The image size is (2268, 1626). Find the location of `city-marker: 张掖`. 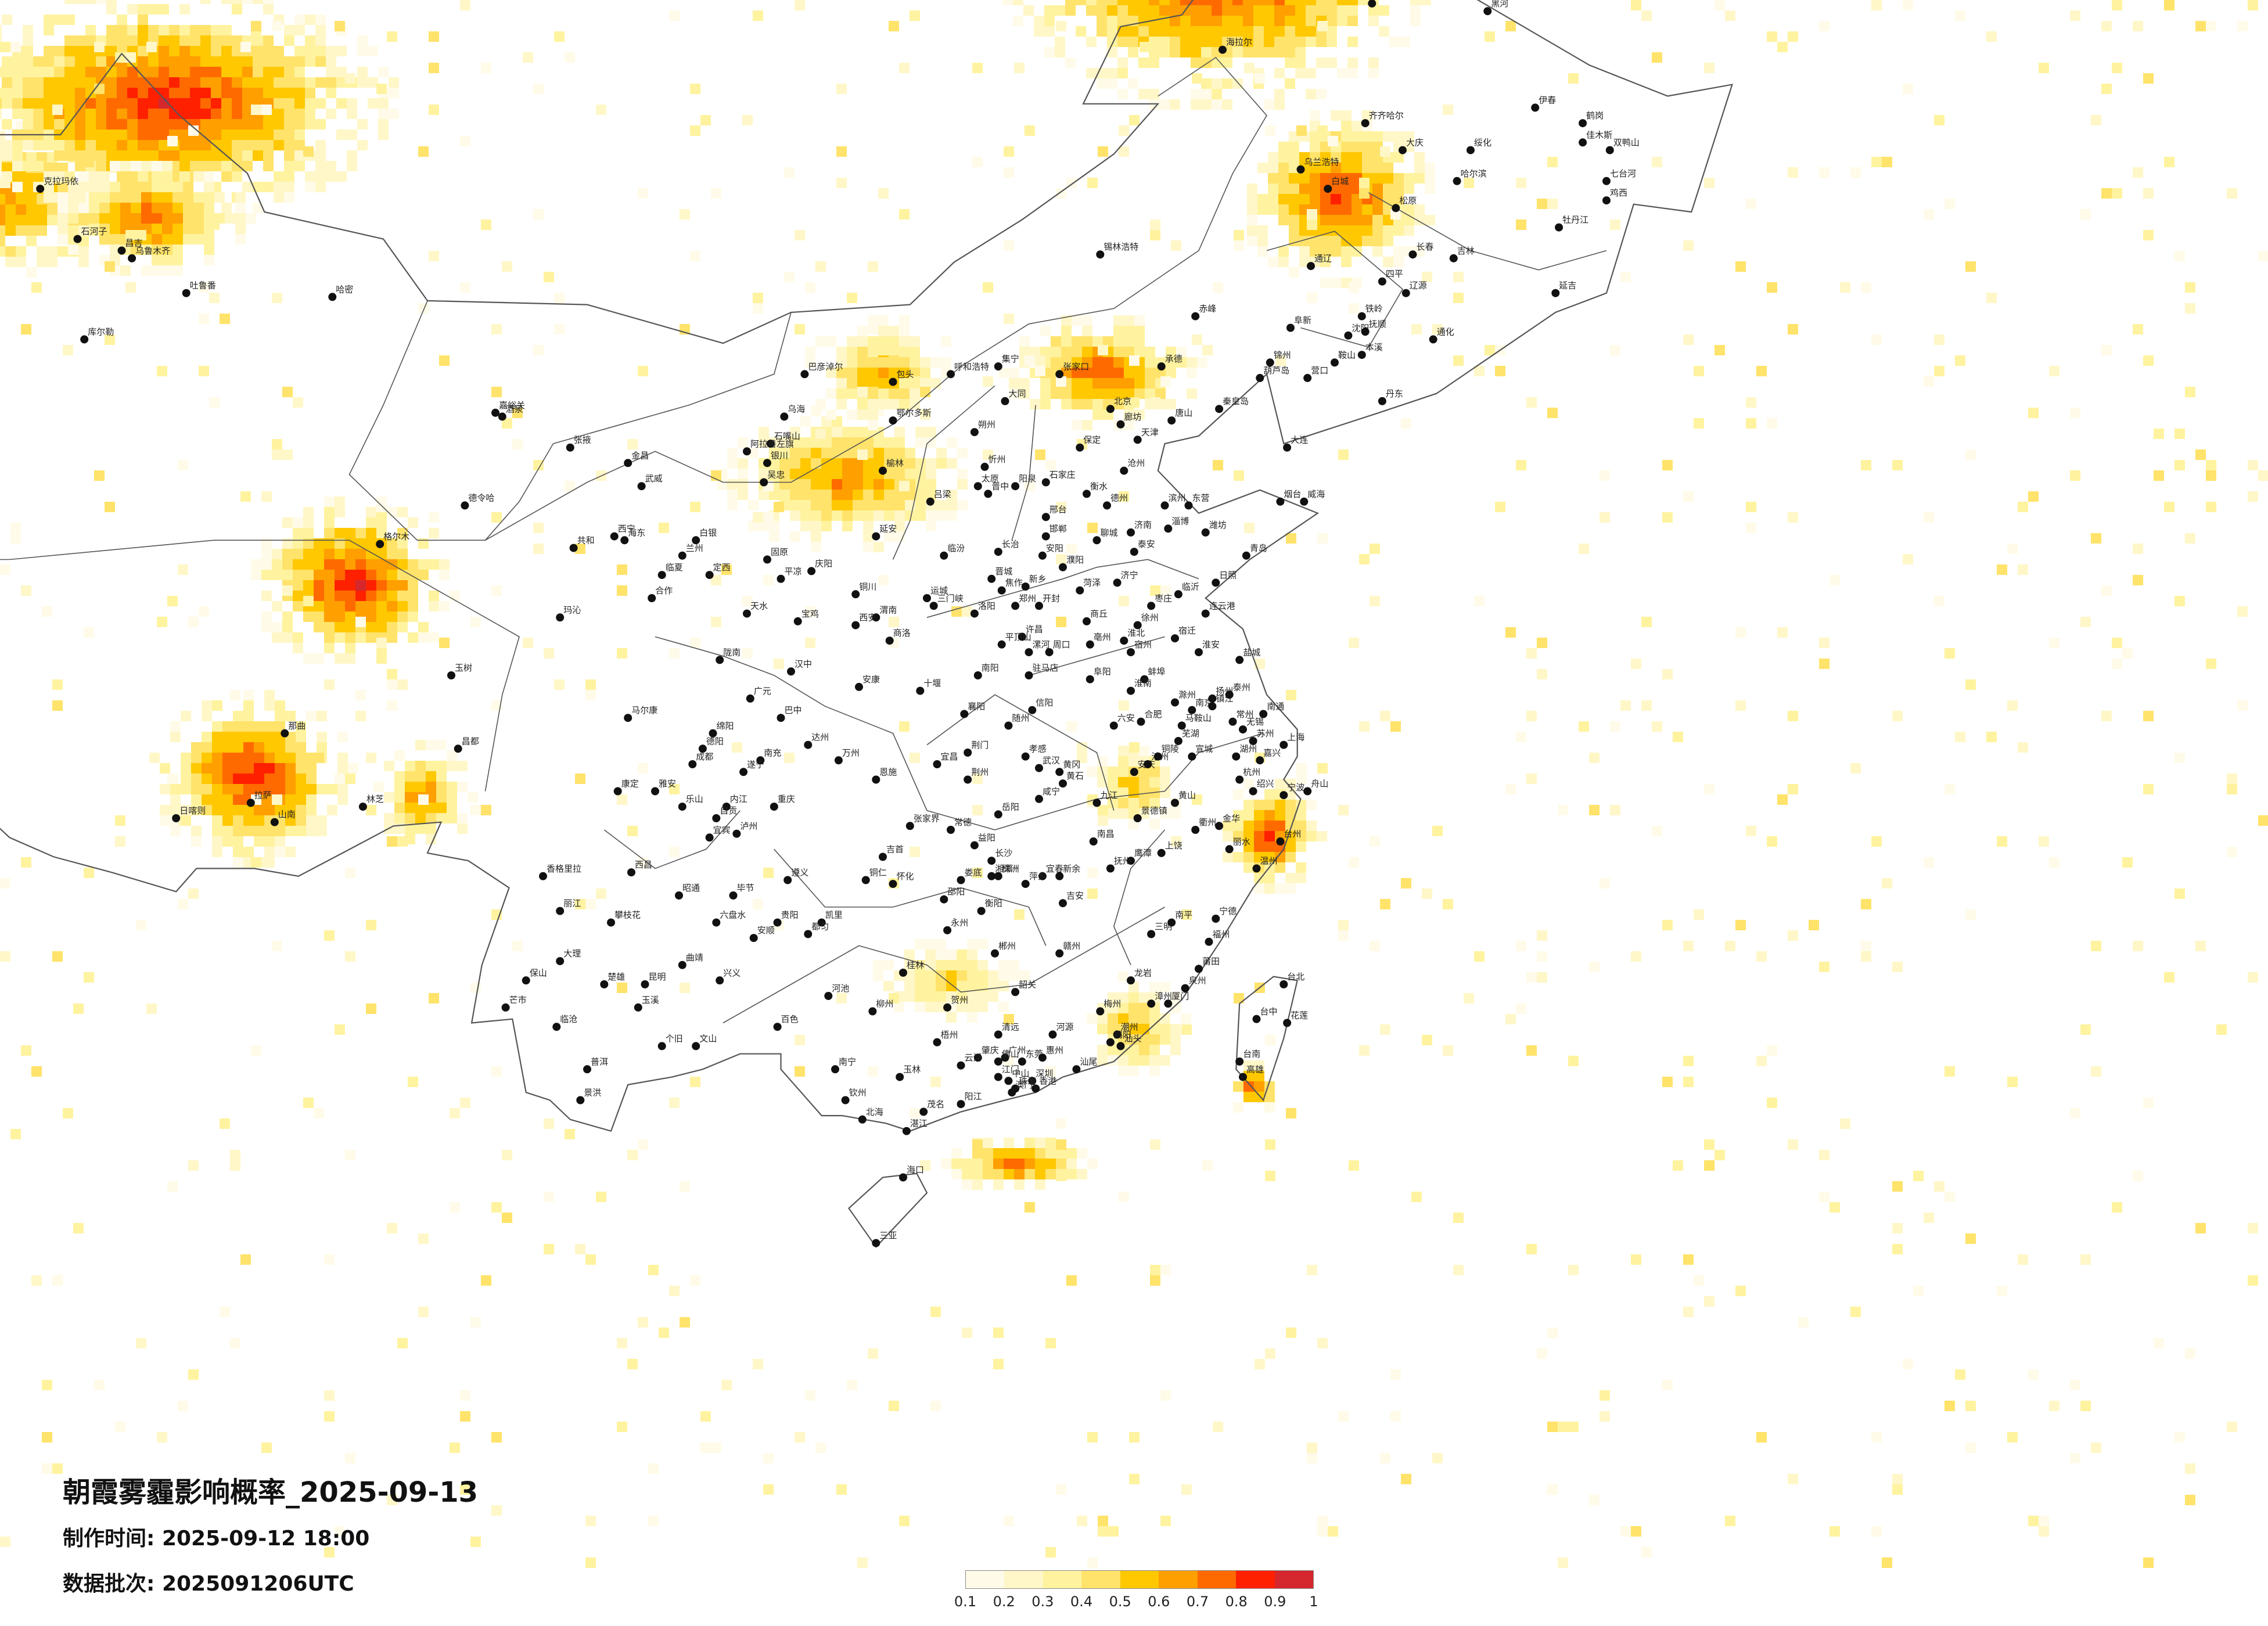

city-marker: 张掖 is located at coordinates (578, 444).